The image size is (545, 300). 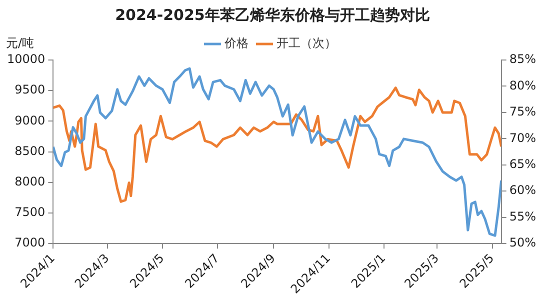 What do you see at coordinates (522, 59) in the screenshot?
I see `y2-tick-label: 85%` at bounding box center [522, 59].